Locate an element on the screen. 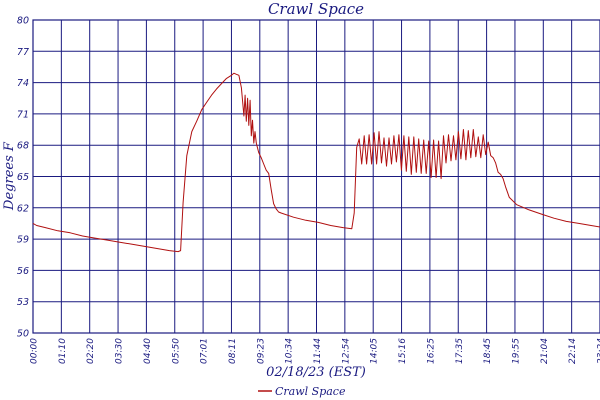 The image size is (600, 400). x-tick-label: 15:16 is located at coordinates (403, 351).